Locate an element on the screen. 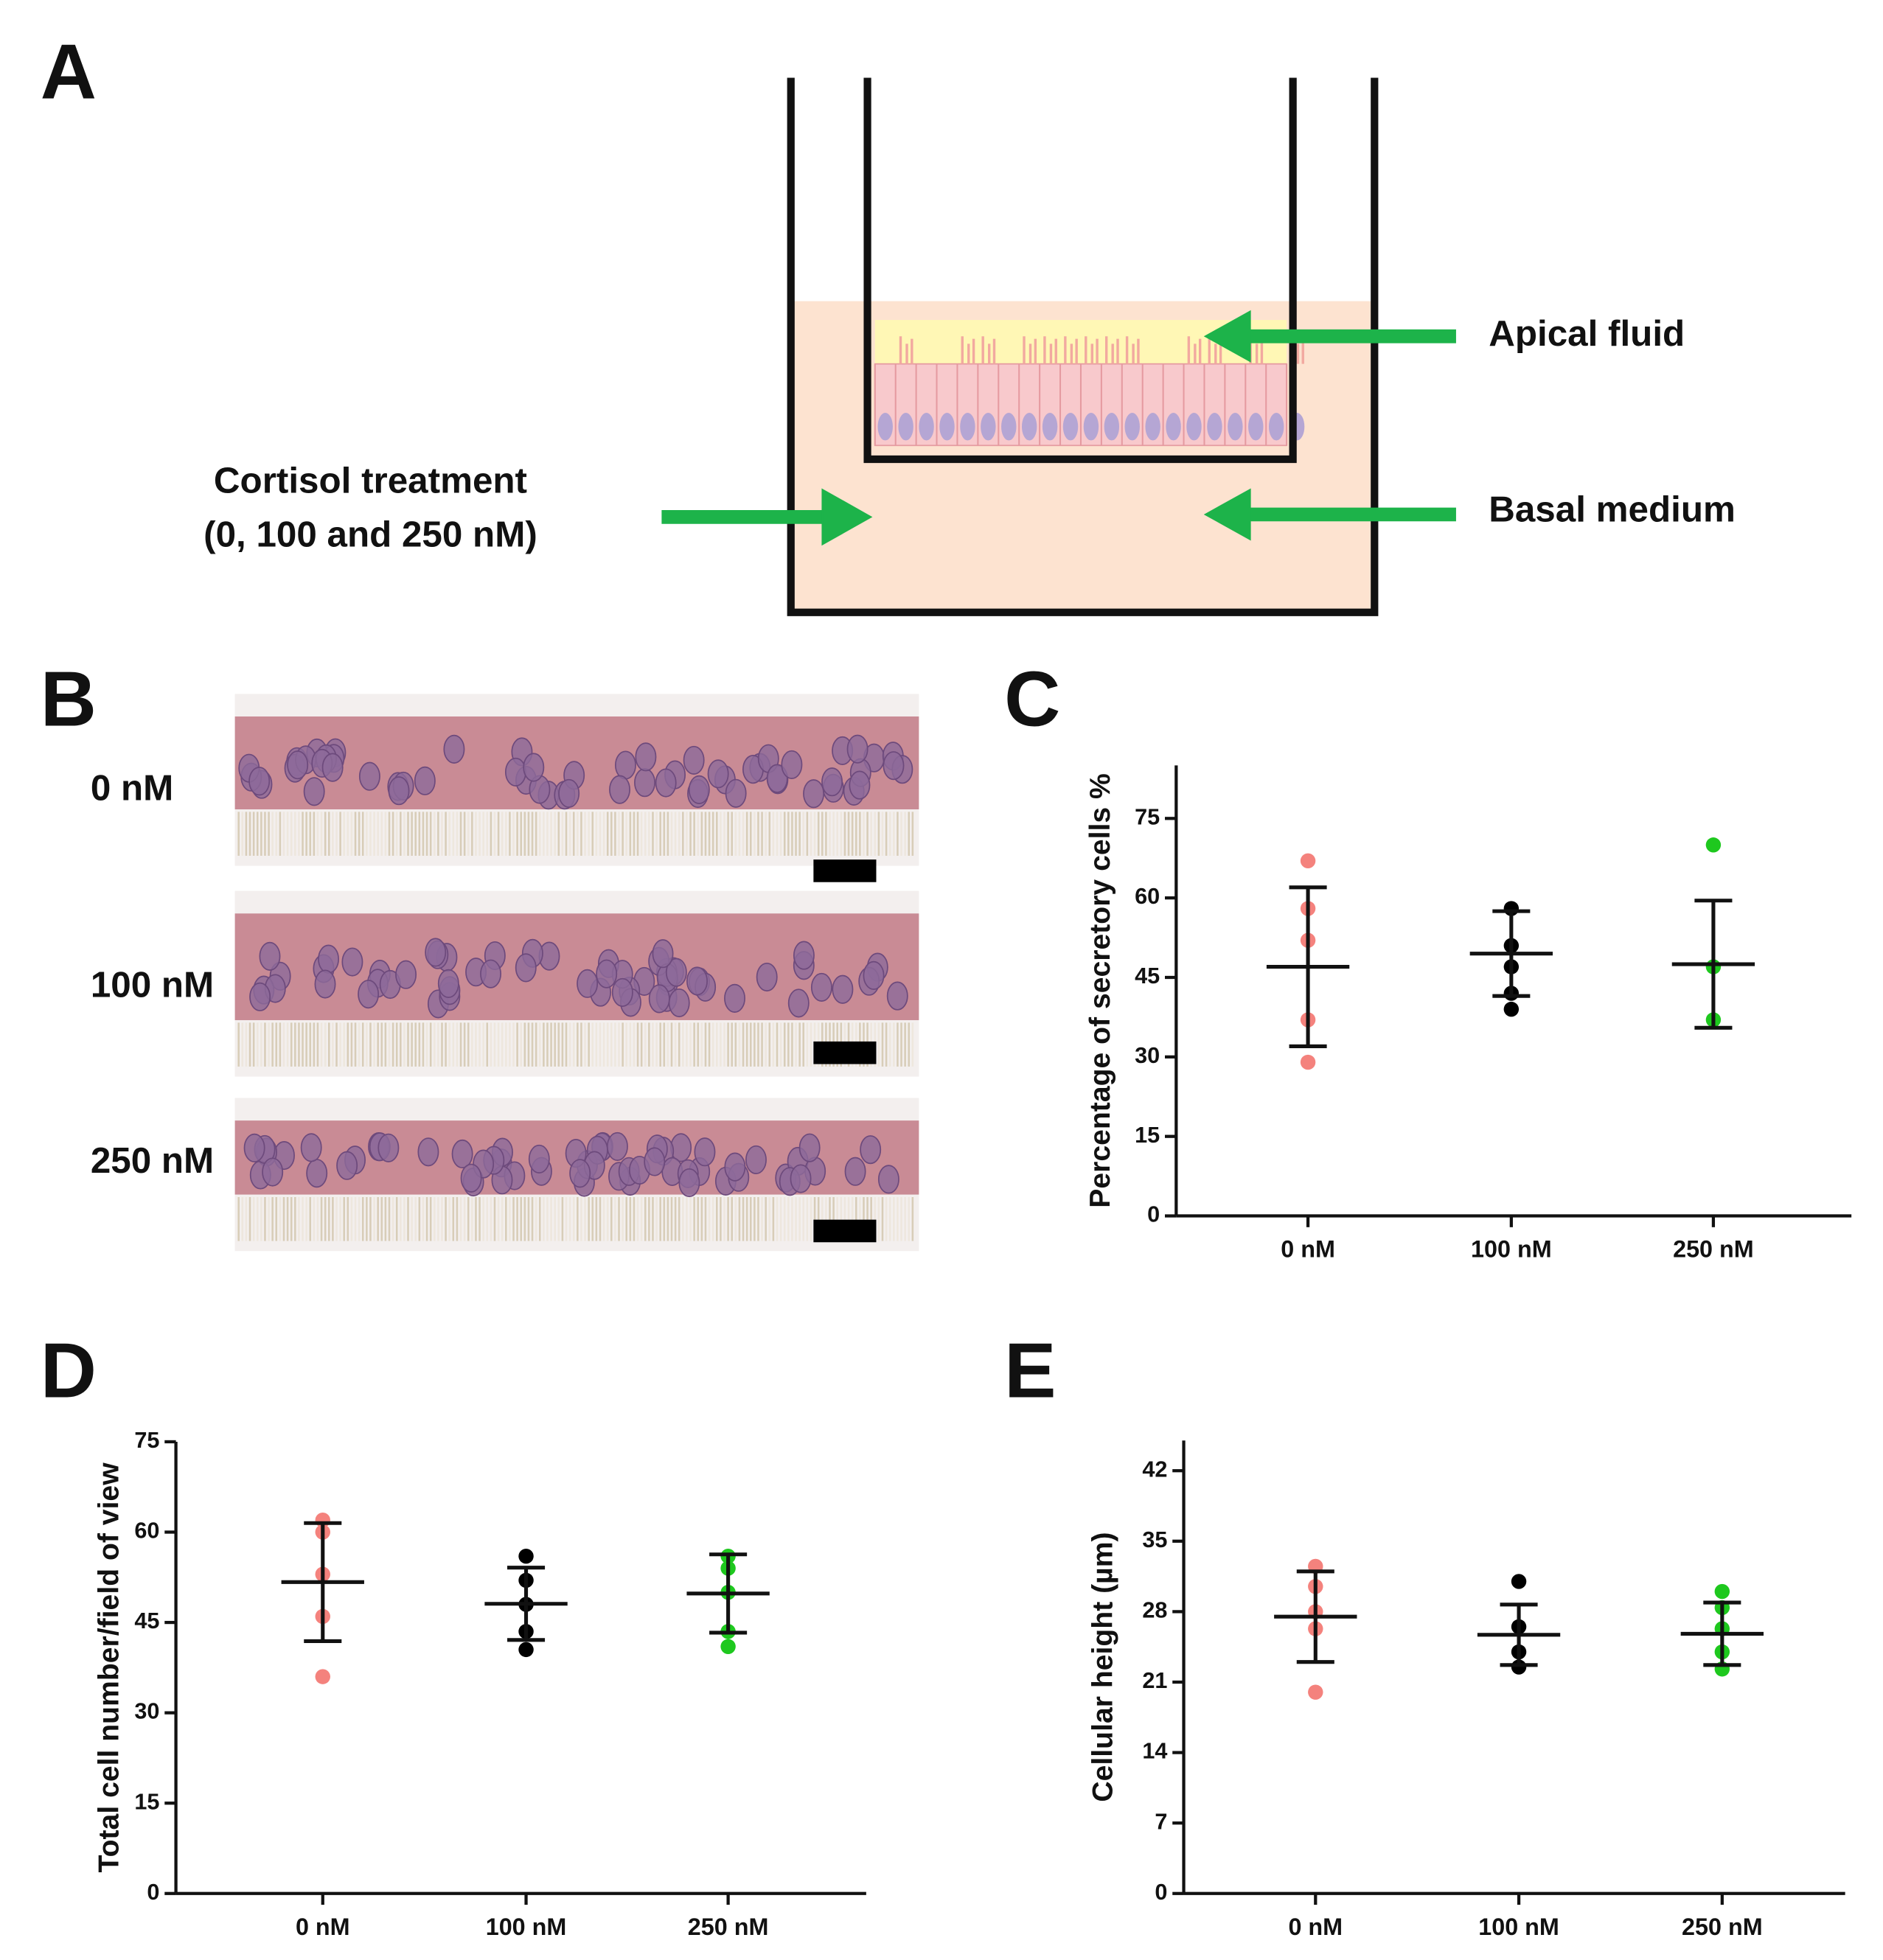 The image size is (1883, 1960). y-axis-label: Percentage of secretory cells % is located at coordinates (1100, 990).